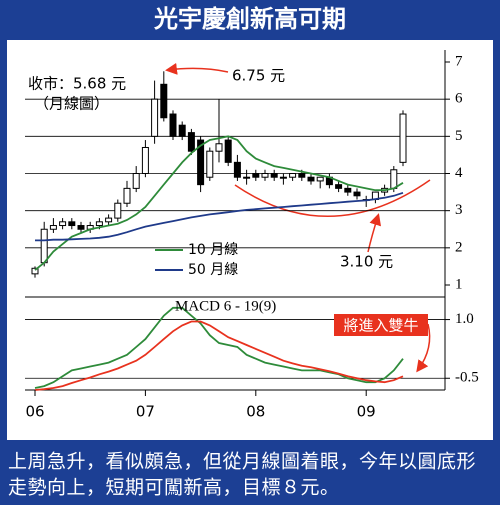 This screenshot has width=500, height=505. I want to click on annotation: 將進入雙牛, so click(380, 326).